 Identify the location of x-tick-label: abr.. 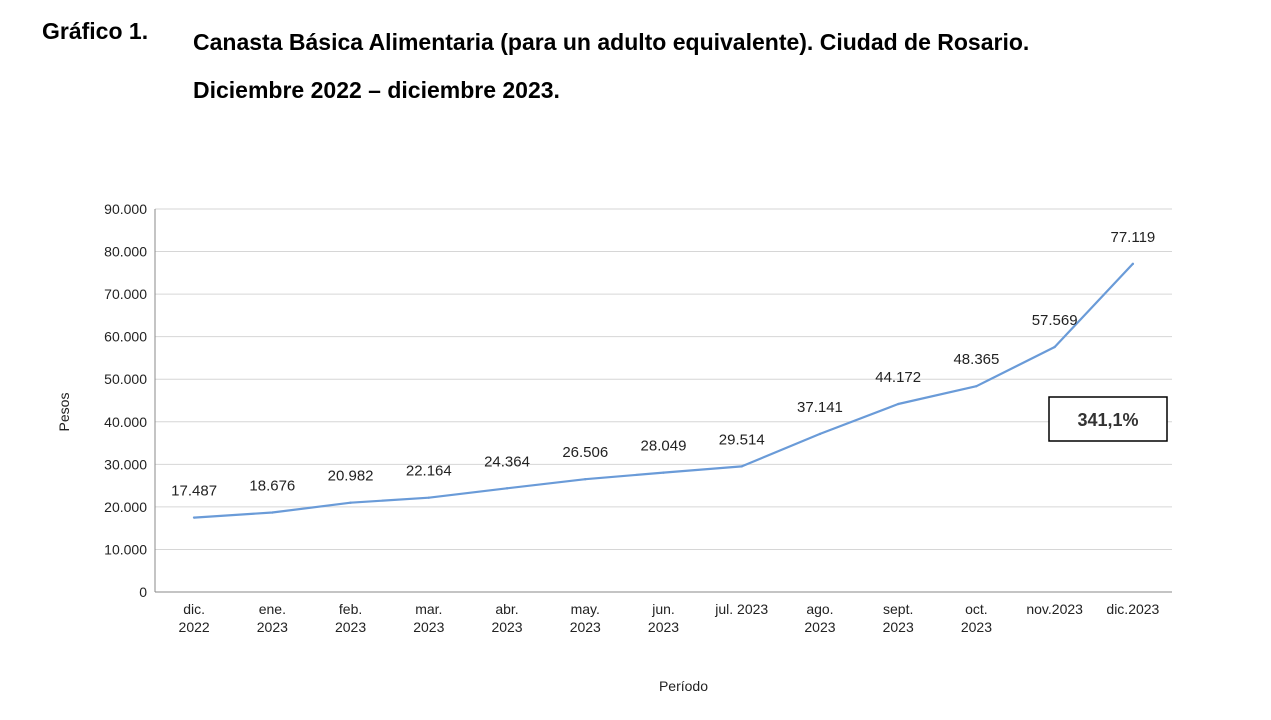
(506, 609).